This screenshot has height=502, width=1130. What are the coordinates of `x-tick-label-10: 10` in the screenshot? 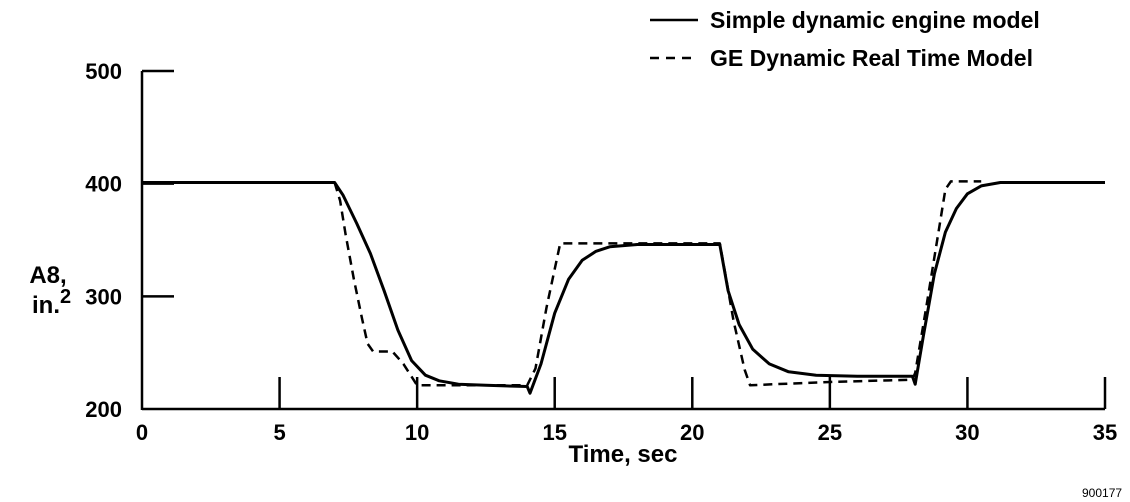 It's located at (417, 432).